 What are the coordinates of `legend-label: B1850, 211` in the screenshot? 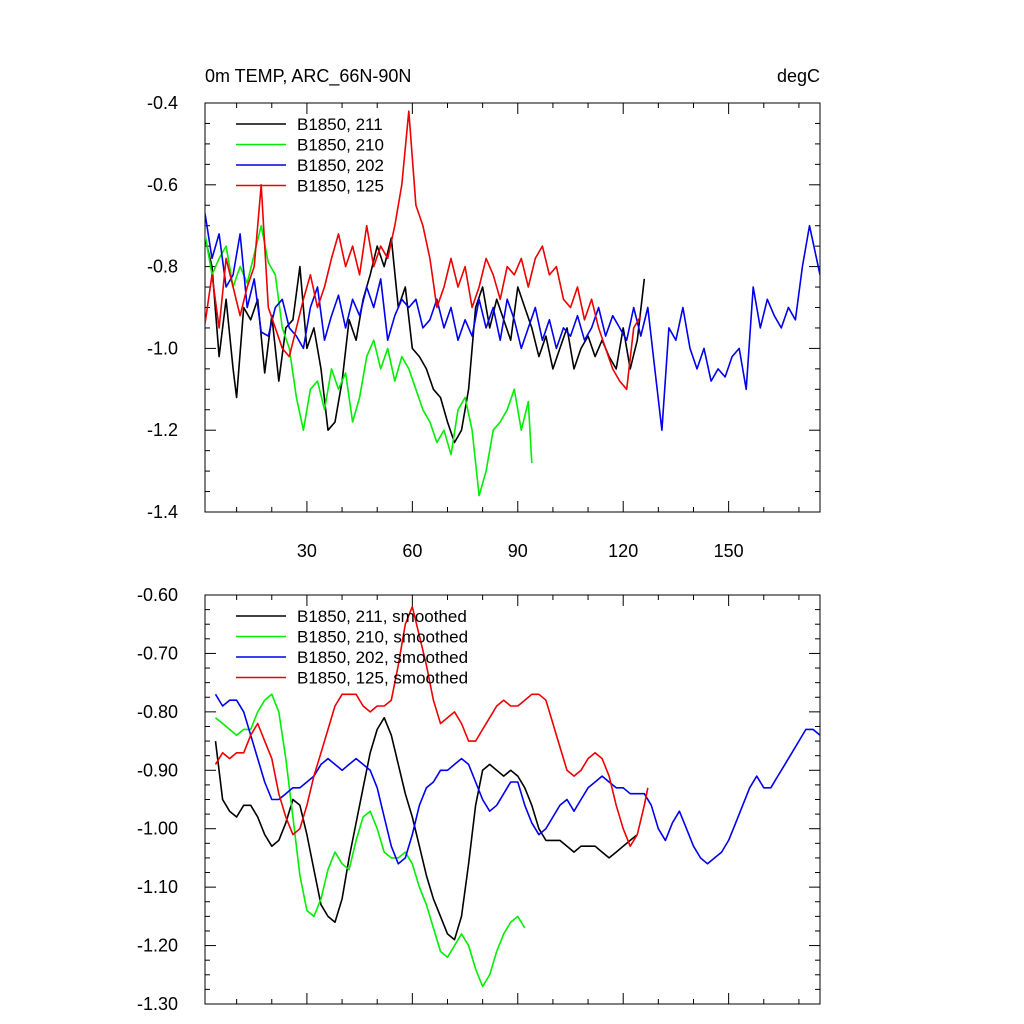 It's located at (340, 124).